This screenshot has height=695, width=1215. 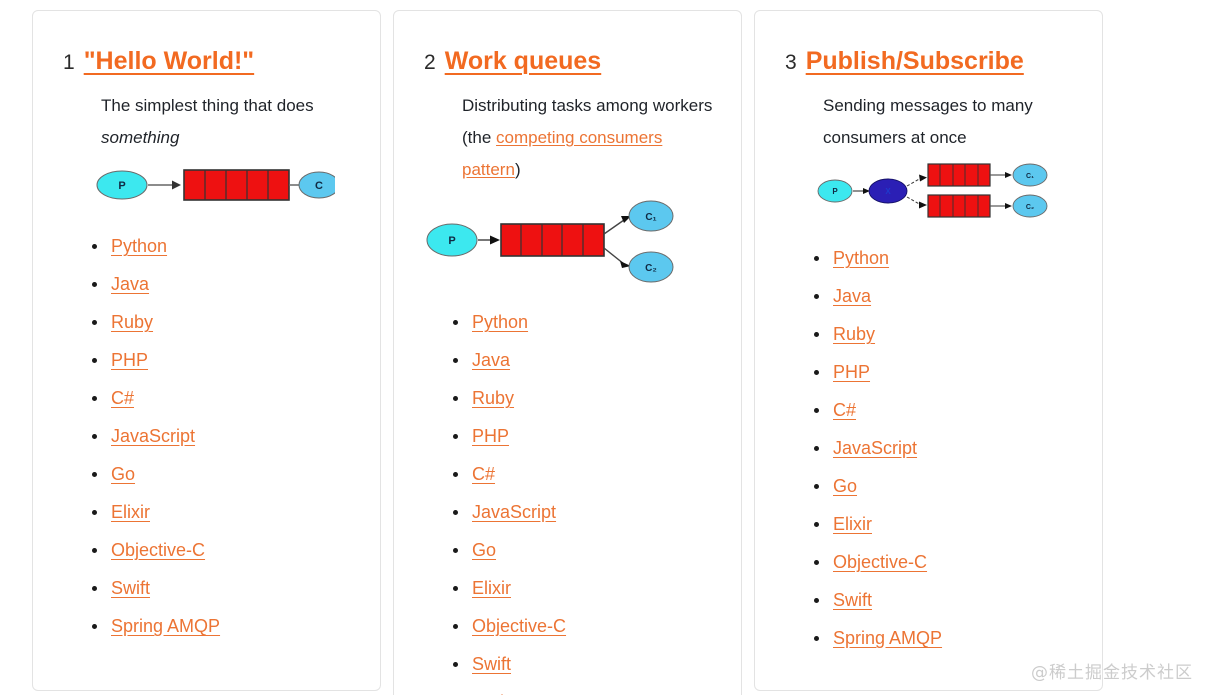 I want to click on svg-text: X, so click(x=888, y=191).